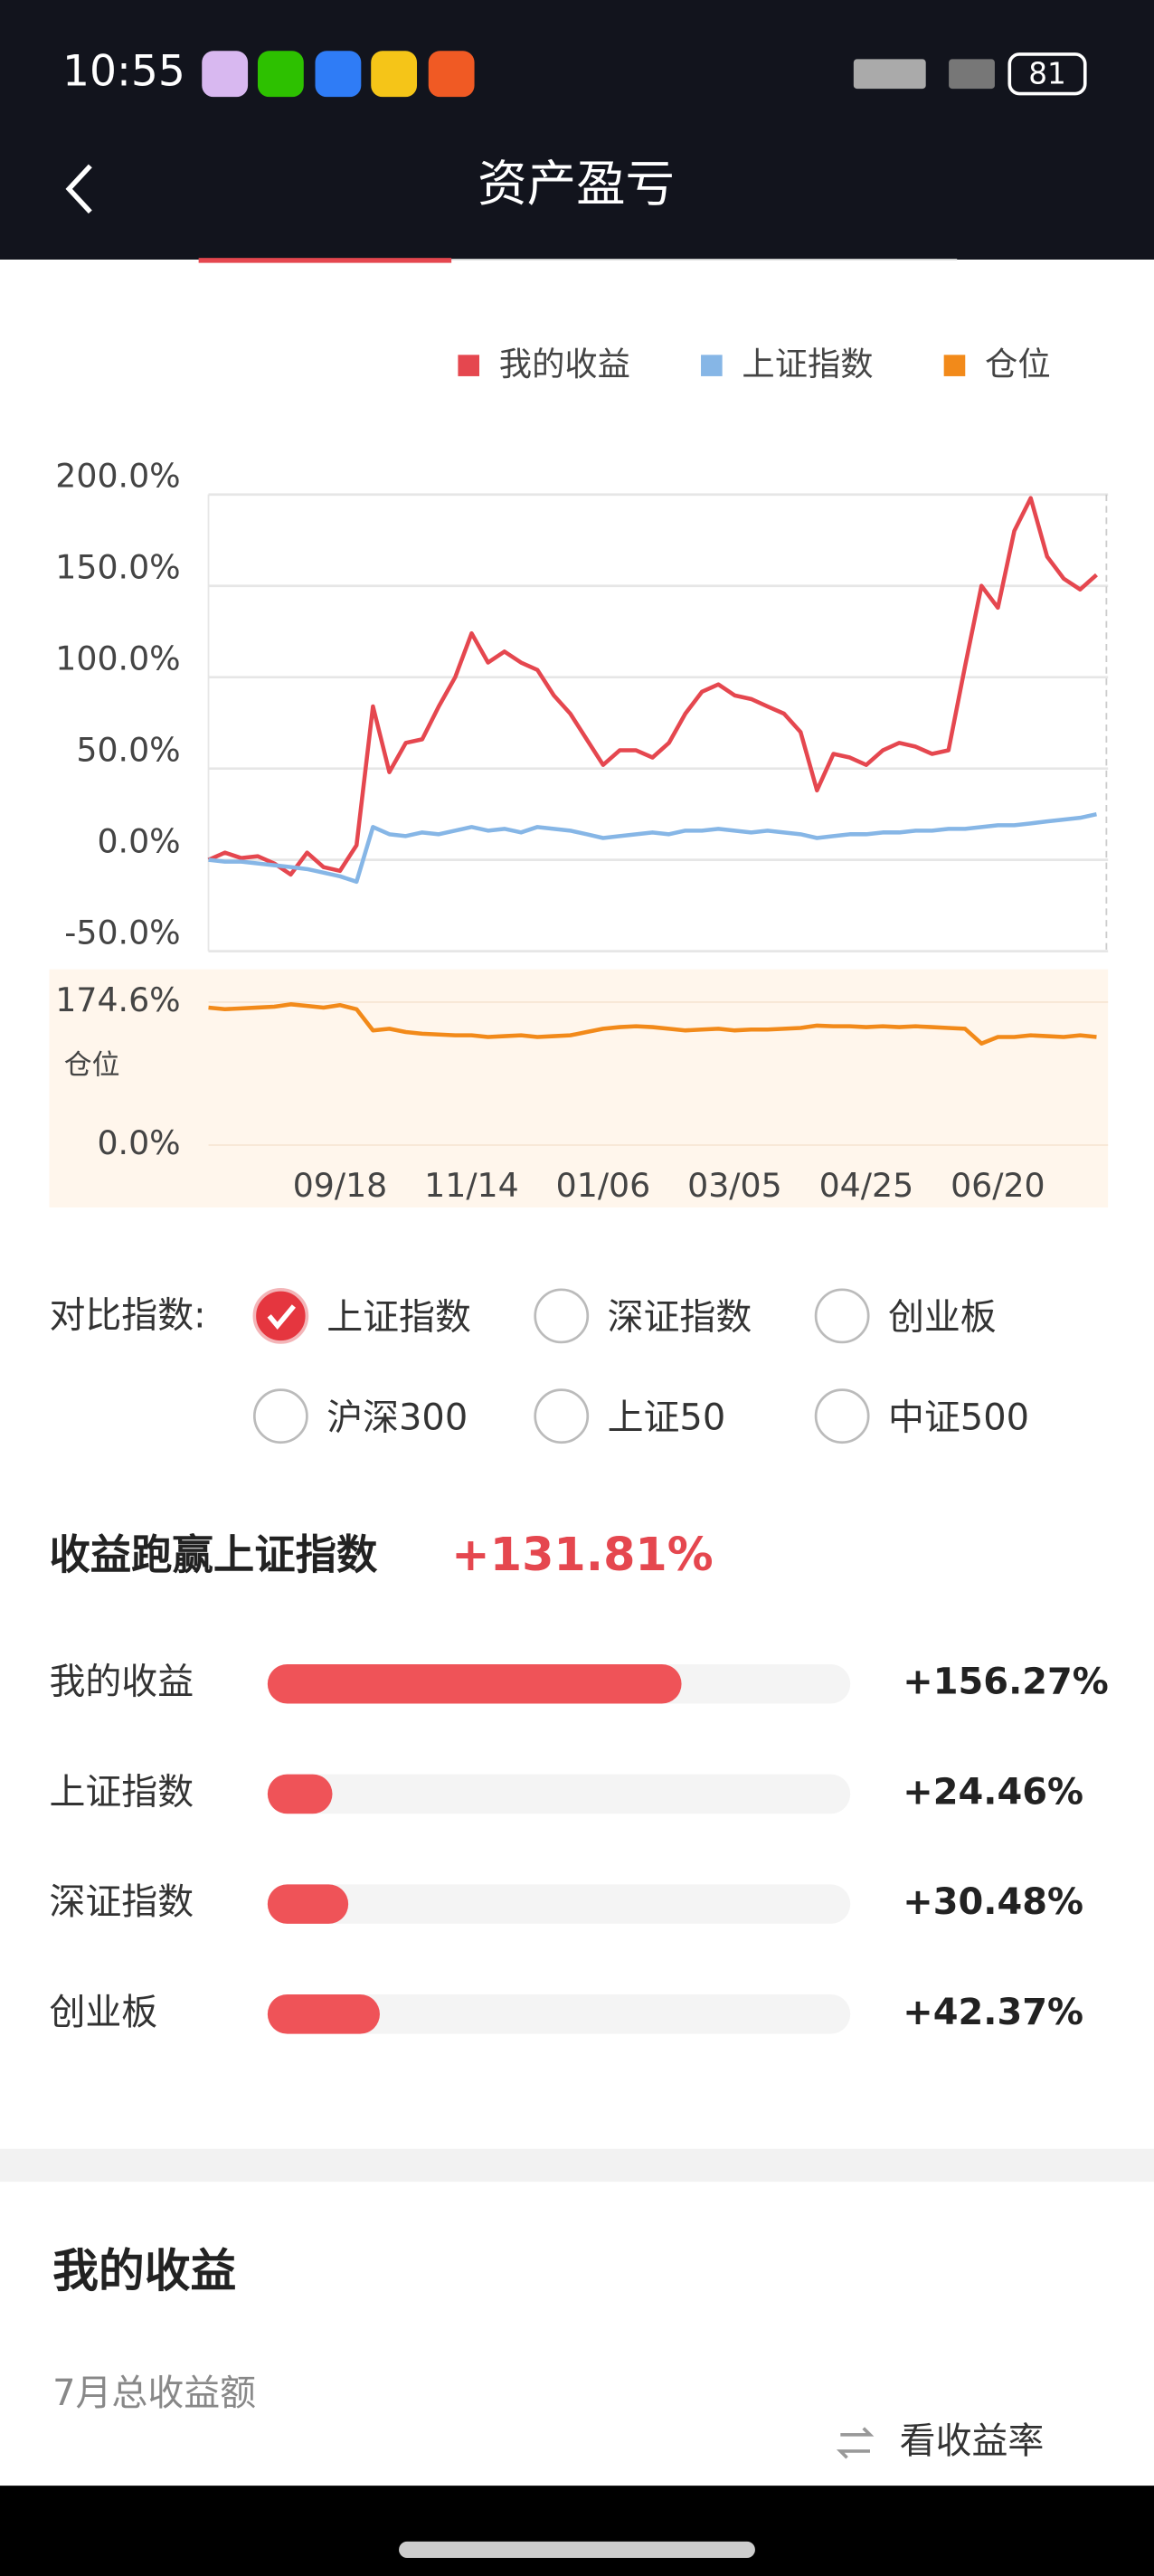 Image resolution: width=1154 pixels, height=2576 pixels. What do you see at coordinates (972, 2441) in the screenshot?
I see `toggle-rate: 看收益率` at bounding box center [972, 2441].